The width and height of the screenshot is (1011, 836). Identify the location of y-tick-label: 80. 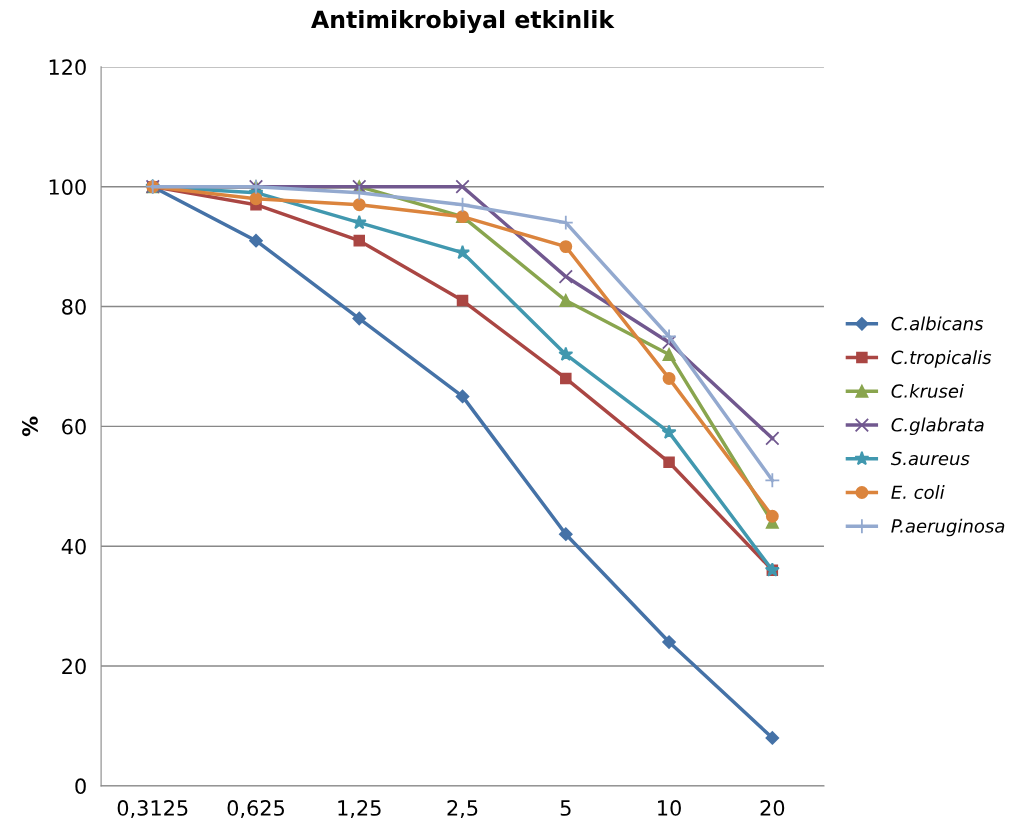
(74, 306).